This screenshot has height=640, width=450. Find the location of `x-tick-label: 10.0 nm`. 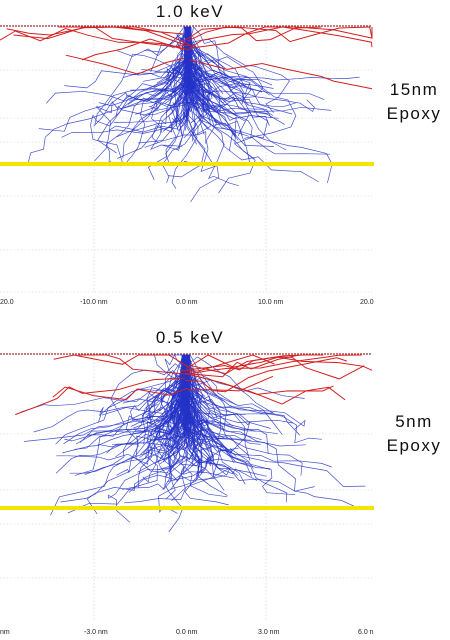

x-tick-label: 10.0 nm is located at coordinates (270, 302).